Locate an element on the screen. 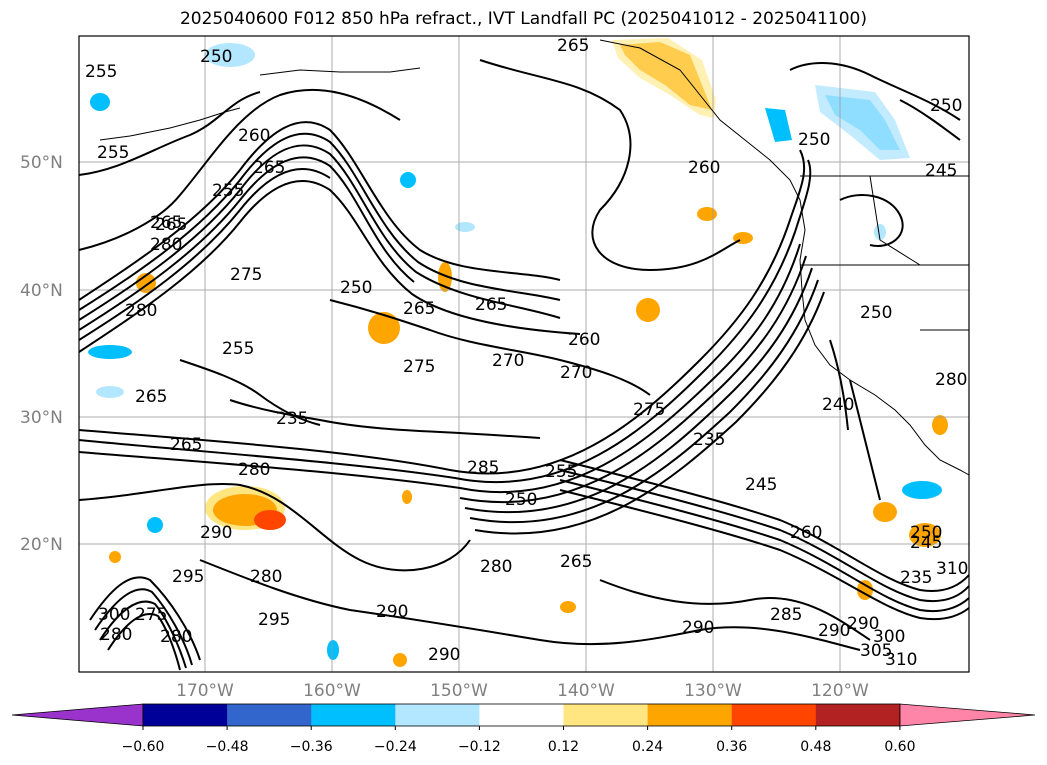  lon-label: 140°W is located at coordinates (586, 691).